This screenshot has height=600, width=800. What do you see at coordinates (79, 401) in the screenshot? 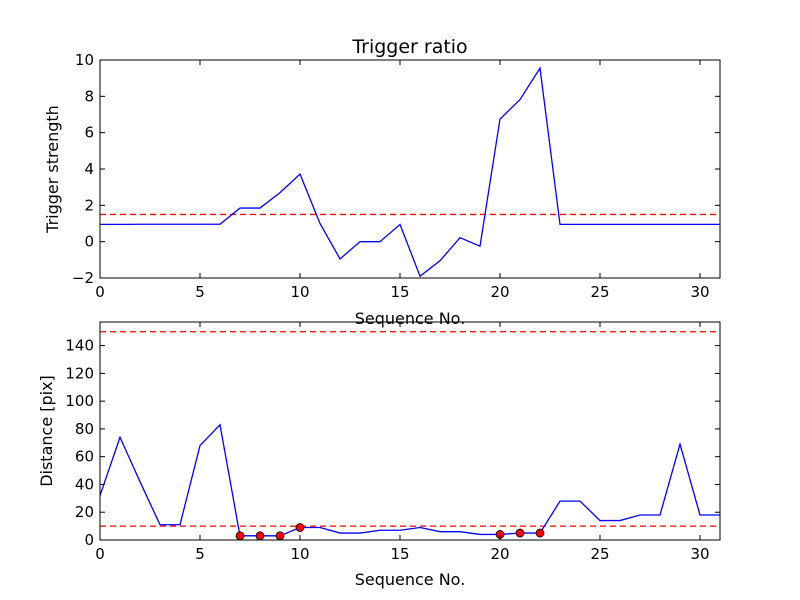
I see `y-tick-label: 100` at bounding box center [79, 401].